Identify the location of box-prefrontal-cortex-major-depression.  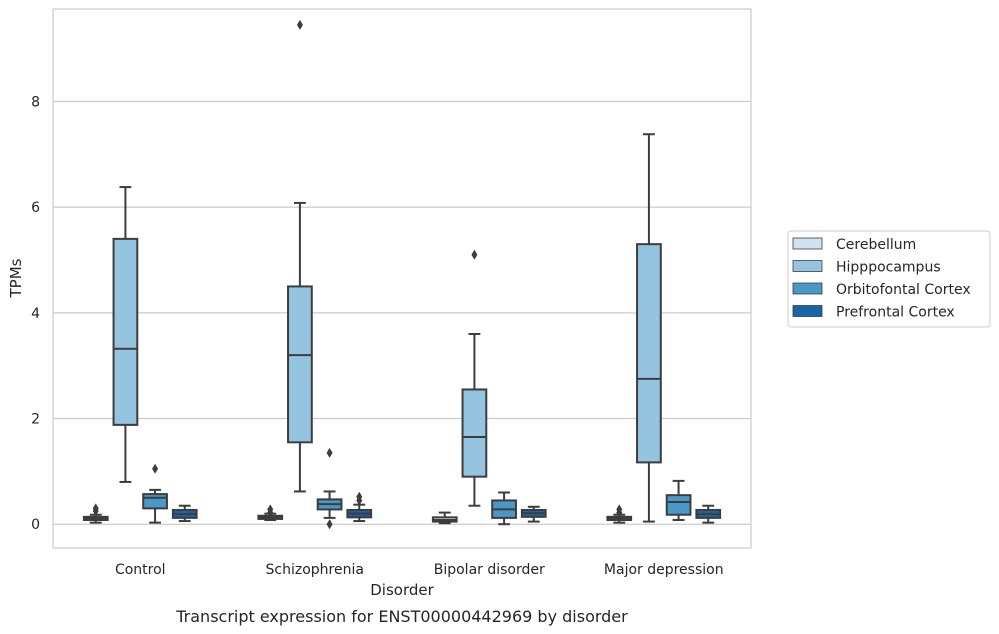
(708, 514).